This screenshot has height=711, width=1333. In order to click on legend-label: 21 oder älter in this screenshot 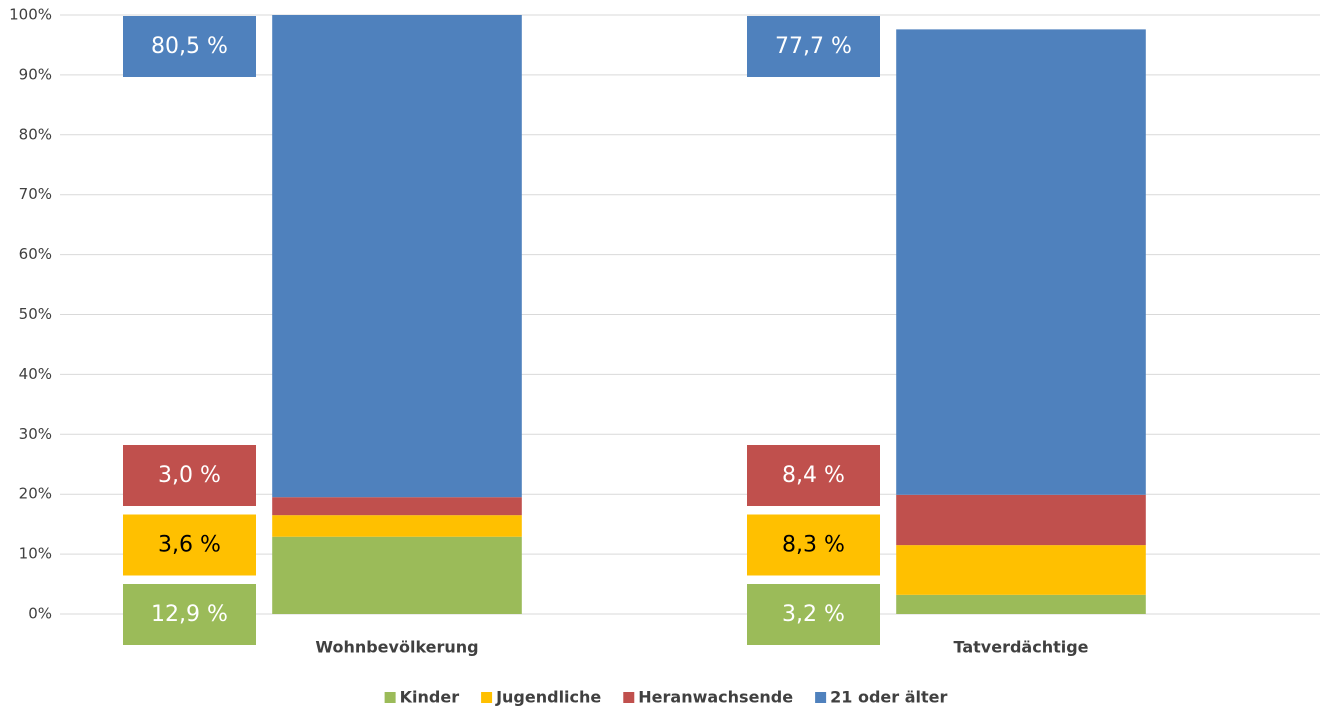, I will do `click(888, 697)`.